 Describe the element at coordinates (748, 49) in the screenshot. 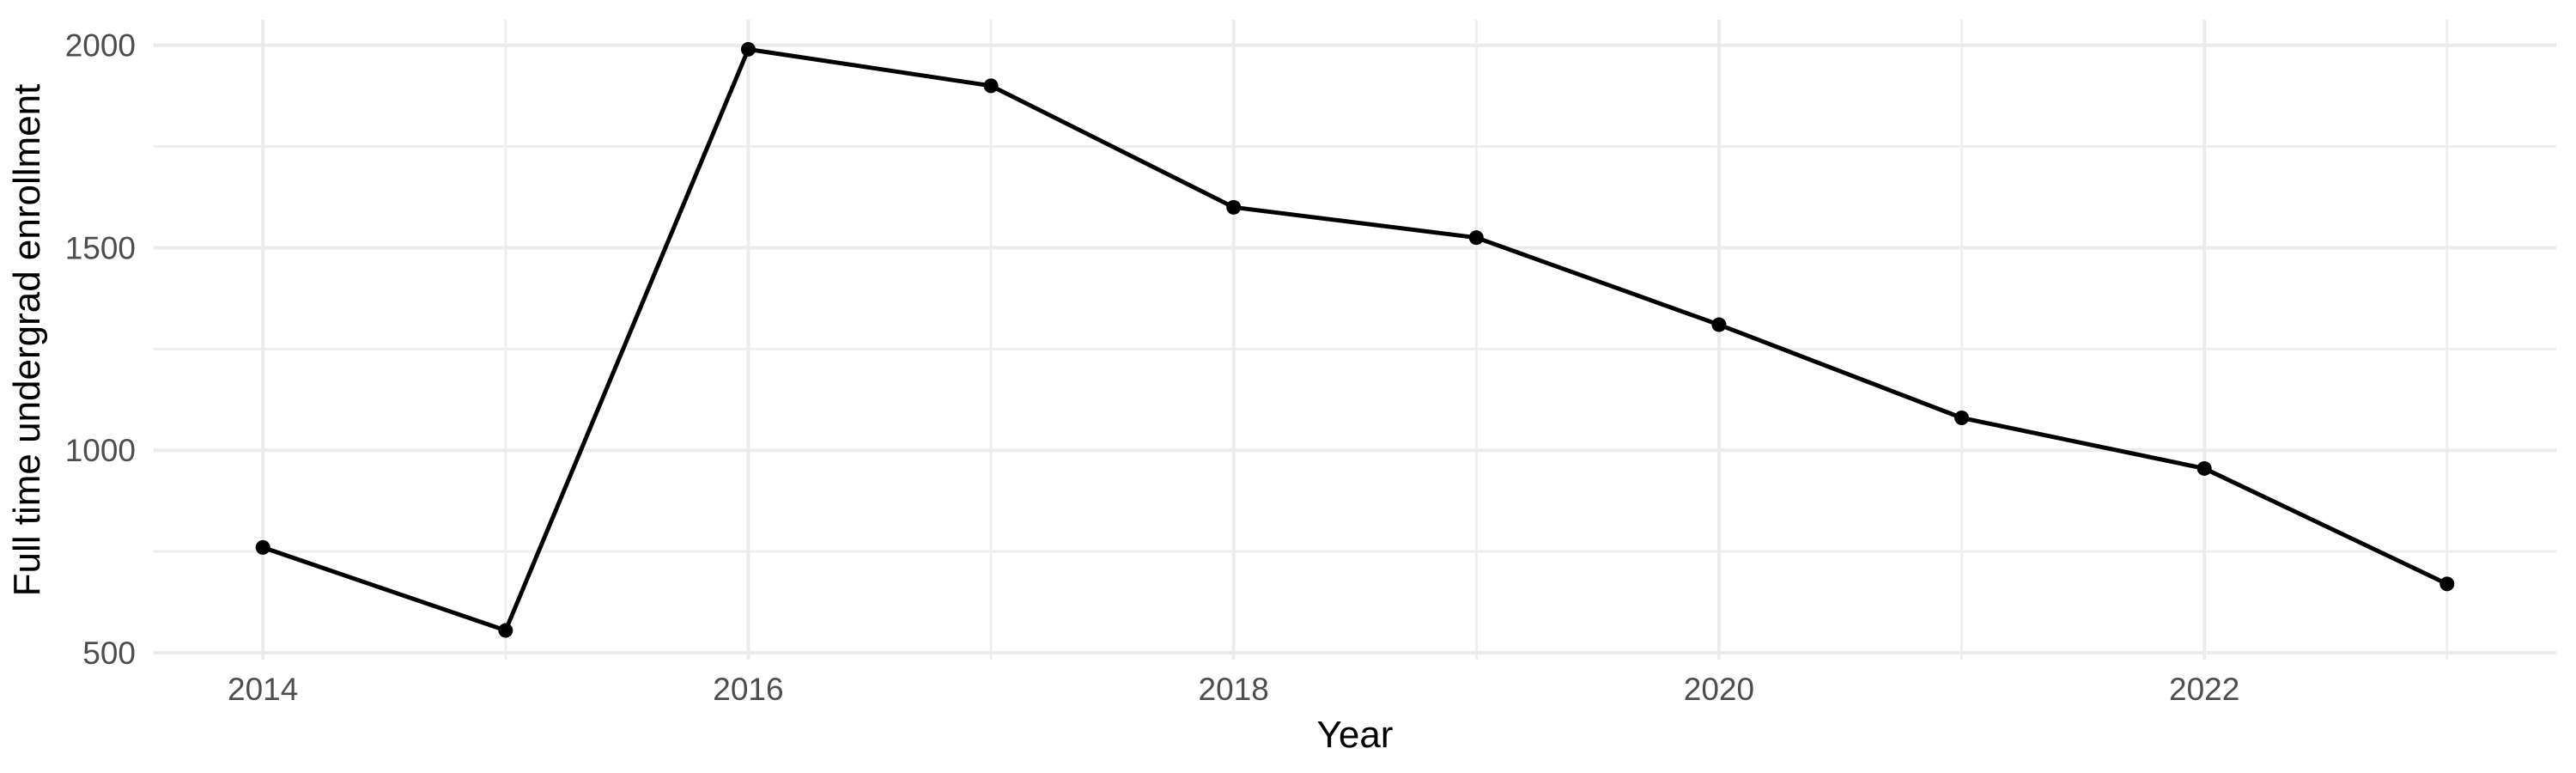

I see `data-point-2016` at that location.